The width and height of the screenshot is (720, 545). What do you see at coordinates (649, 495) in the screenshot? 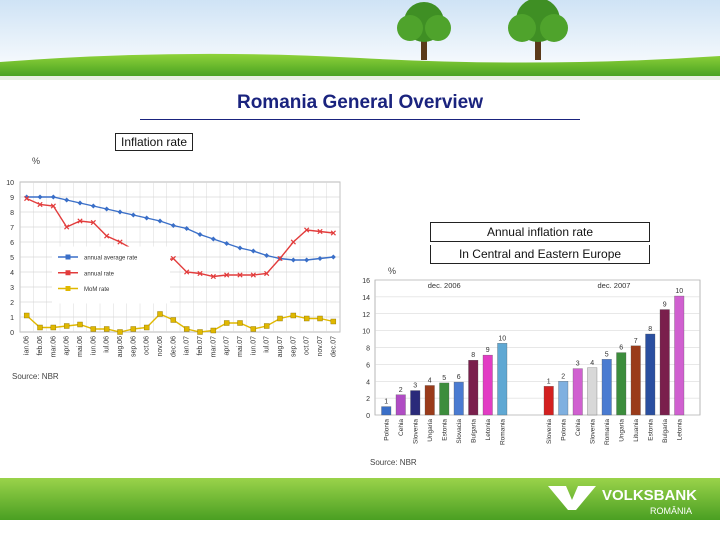
I see `logo-text: VOLKSBANK` at bounding box center [649, 495].